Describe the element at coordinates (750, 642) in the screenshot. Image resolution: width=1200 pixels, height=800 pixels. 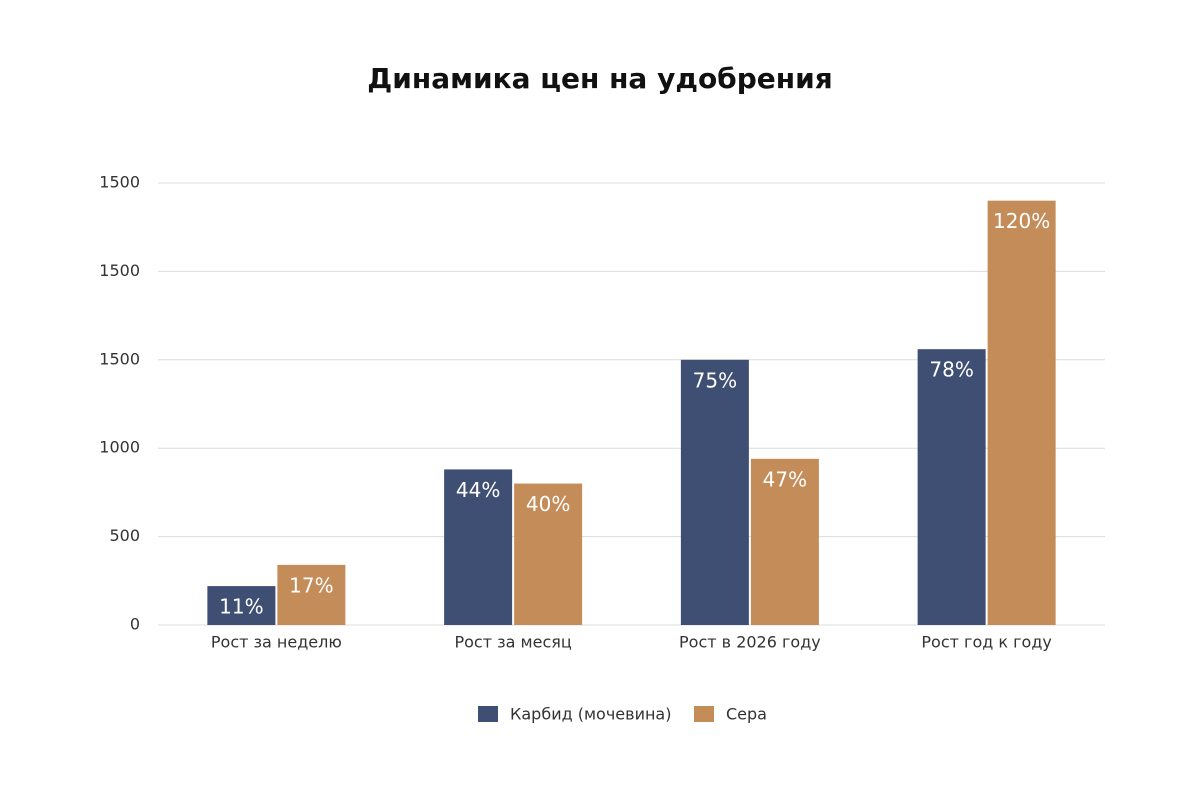
I see `x-tick-label: Рост в 2026 году` at that location.